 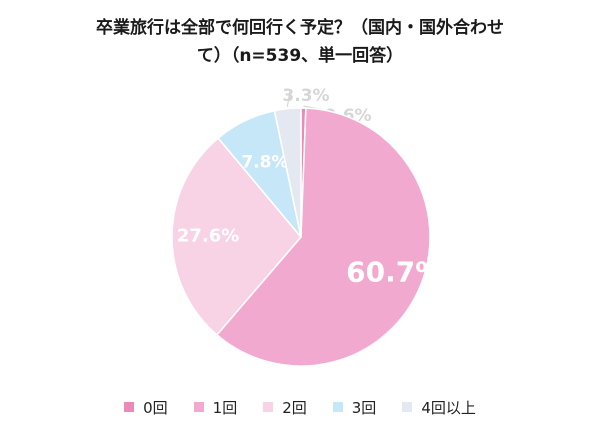 I want to click on legend-item-4: 4回以上, so click(x=439, y=407).